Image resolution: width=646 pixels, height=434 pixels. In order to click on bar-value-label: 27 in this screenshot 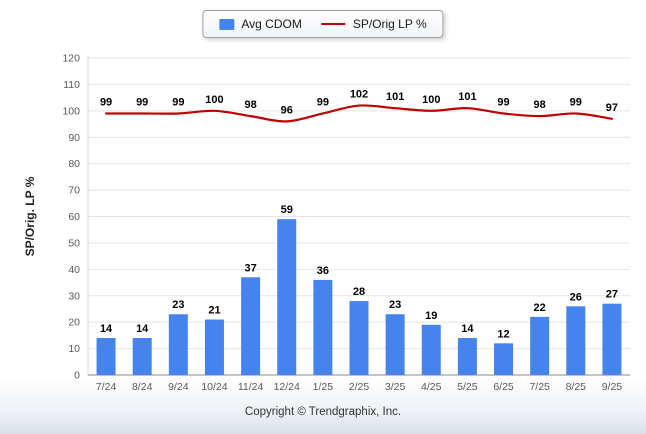, I will do `click(612, 295)`.